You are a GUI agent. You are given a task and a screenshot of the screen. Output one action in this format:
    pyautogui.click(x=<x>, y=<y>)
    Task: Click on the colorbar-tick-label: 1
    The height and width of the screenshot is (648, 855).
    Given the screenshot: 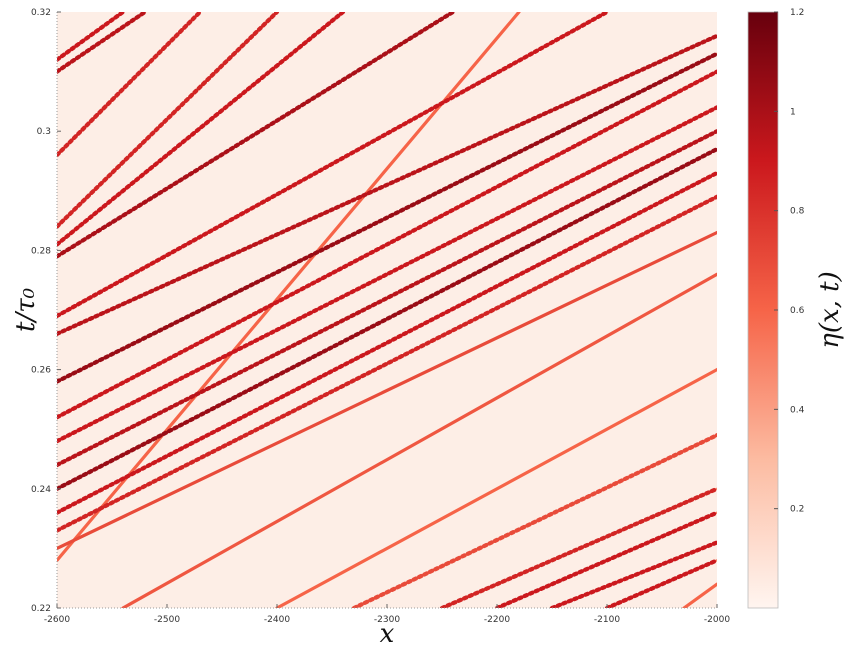 What is the action you would take?
    pyautogui.click(x=793, y=112)
    